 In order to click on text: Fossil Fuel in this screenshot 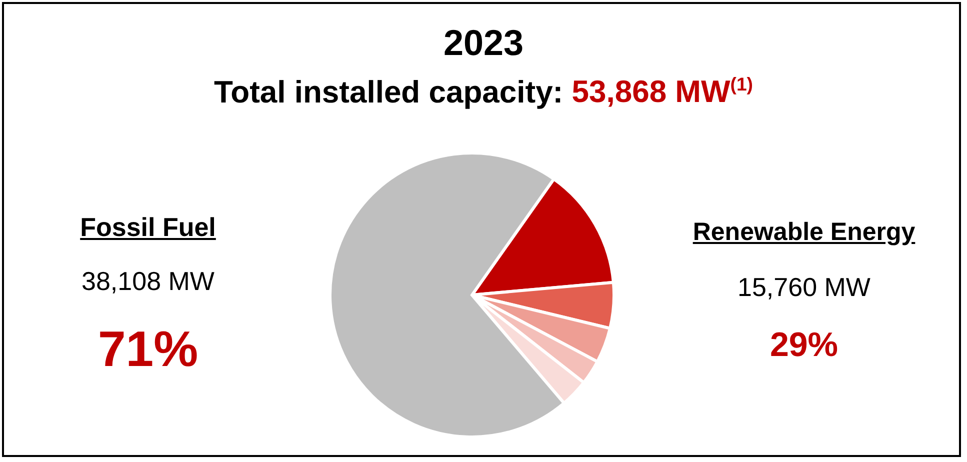, I will do `click(148, 227)`.